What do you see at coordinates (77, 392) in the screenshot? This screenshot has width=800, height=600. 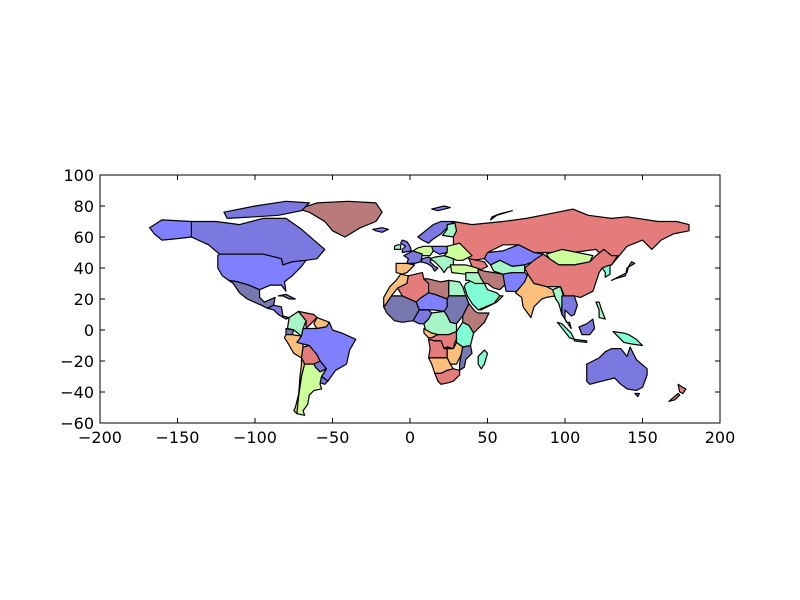 I see `y-tick-label: −40` at bounding box center [77, 392].